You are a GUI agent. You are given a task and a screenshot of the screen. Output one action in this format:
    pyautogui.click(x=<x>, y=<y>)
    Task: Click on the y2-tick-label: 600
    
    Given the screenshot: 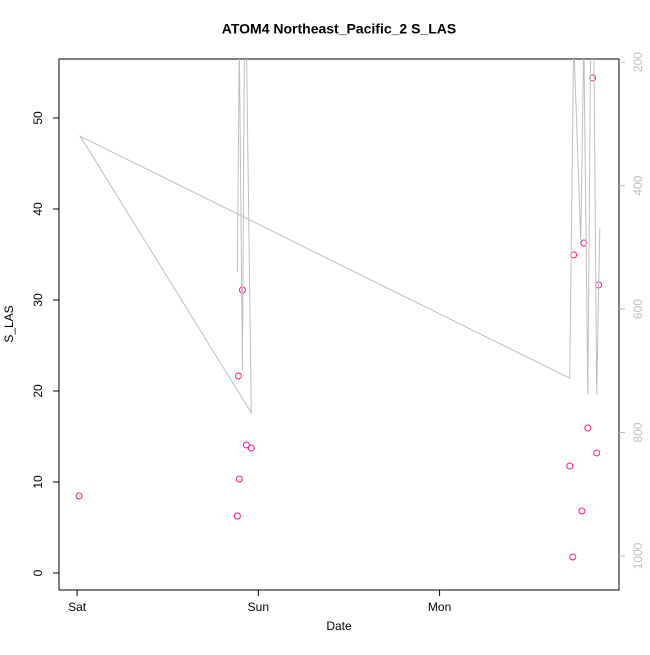 What is the action you would take?
    pyautogui.click(x=638, y=309)
    